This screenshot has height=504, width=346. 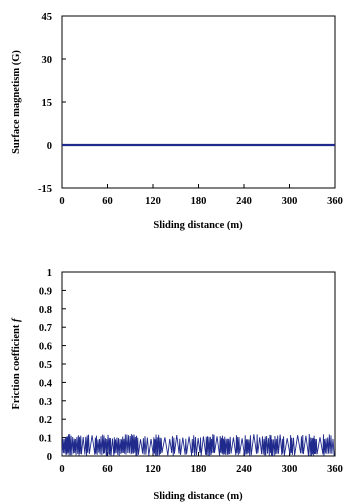 What do you see at coordinates (198, 496) in the screenshot?
I see `x-axis-label-bottom: Sliding distance (m)` at bounding box center [198, 496].